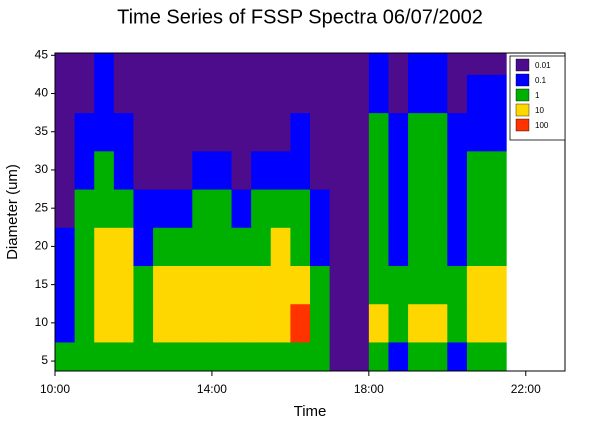 Image resolution: width=600 pixels, height=430 pixels. Describe the element at coordinates (55, 389) in the screenshot. I see `x-tick-label: 10:00` at that location.